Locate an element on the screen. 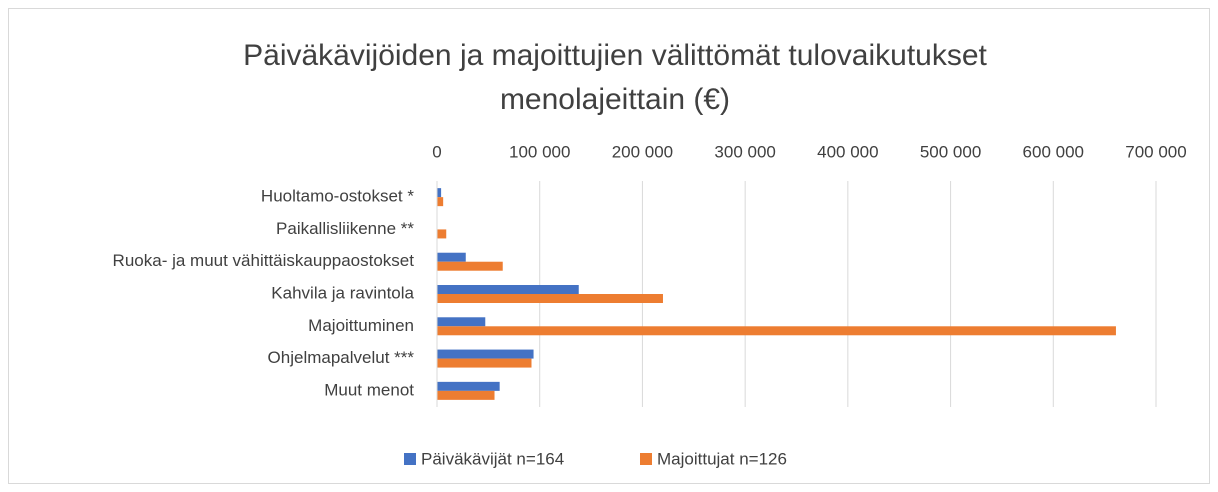 The height and width of the screenshot is (492, 1218). y-tick-label: Ohjelmapalvelut *** is located at coordinates (341, 357).